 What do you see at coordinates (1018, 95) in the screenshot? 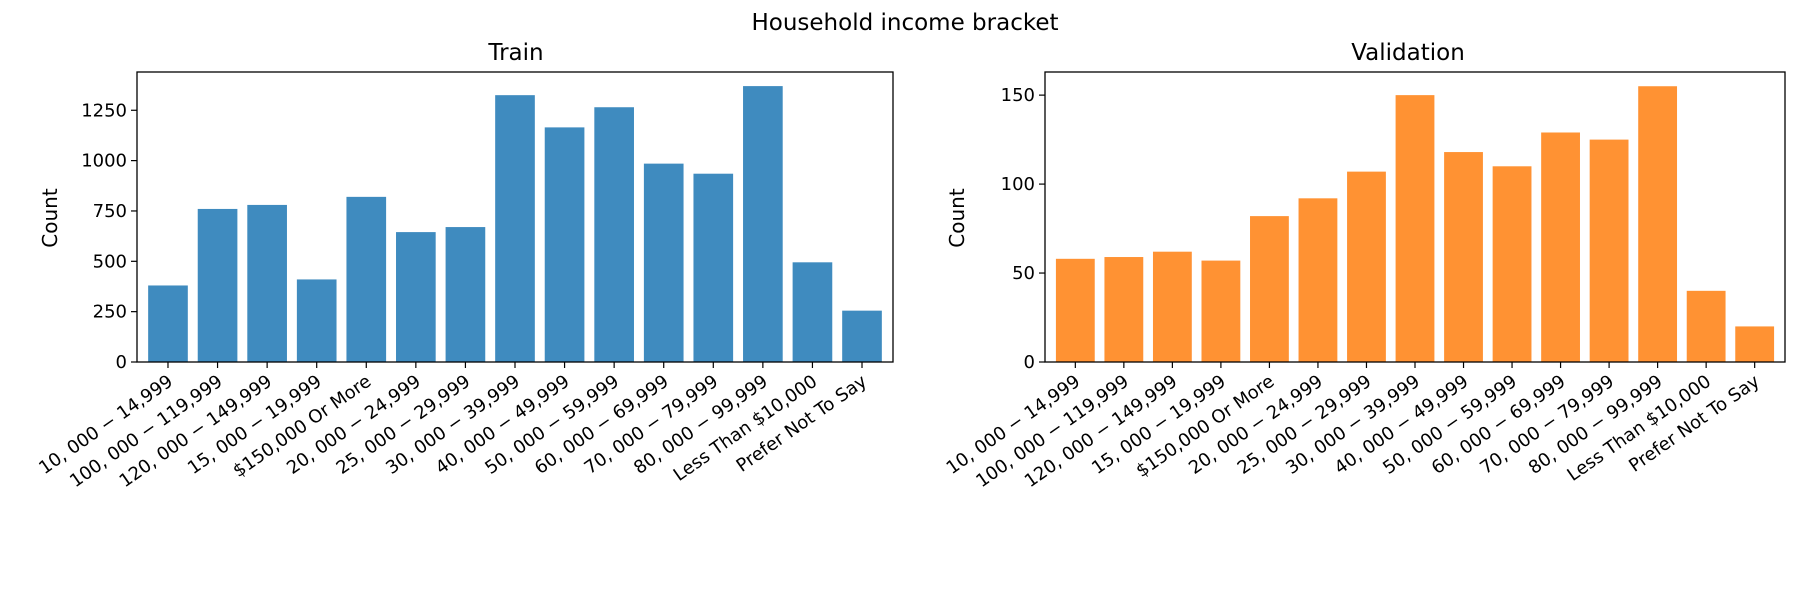
I see `validation-ytick-label: 150` at bounding box center [1018, 95].